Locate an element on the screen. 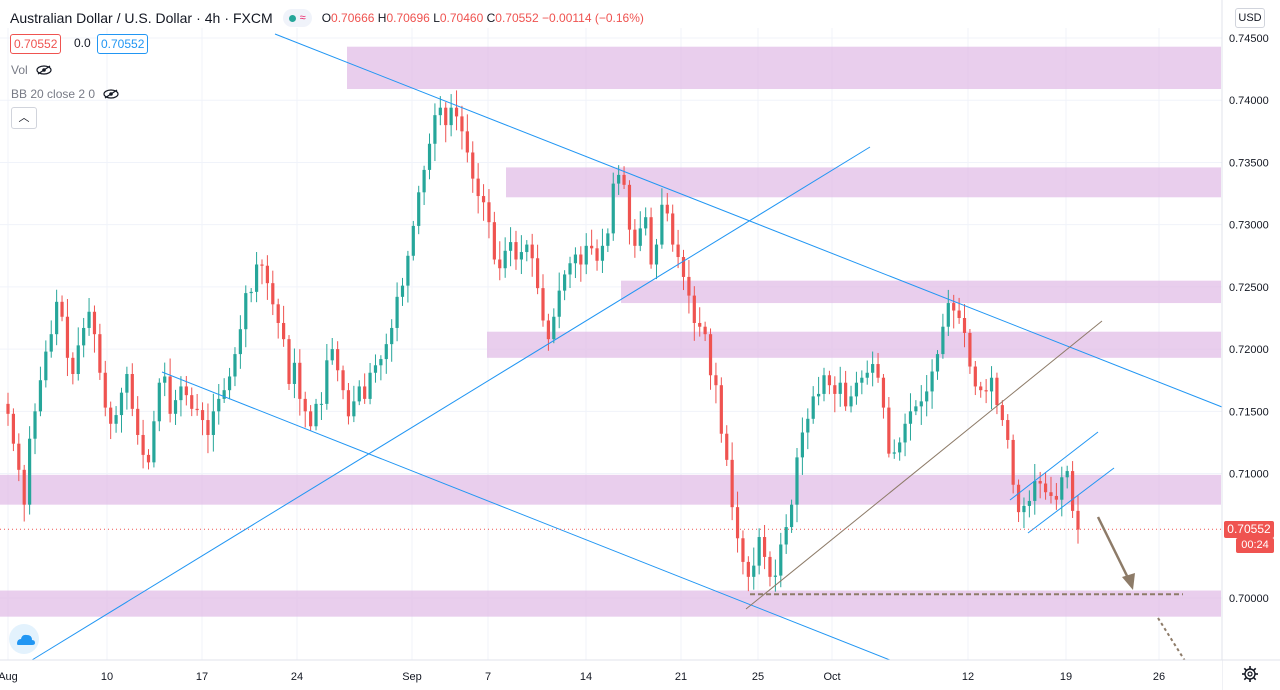  time-tick-label: 24 is located at coordinates (297, 677).